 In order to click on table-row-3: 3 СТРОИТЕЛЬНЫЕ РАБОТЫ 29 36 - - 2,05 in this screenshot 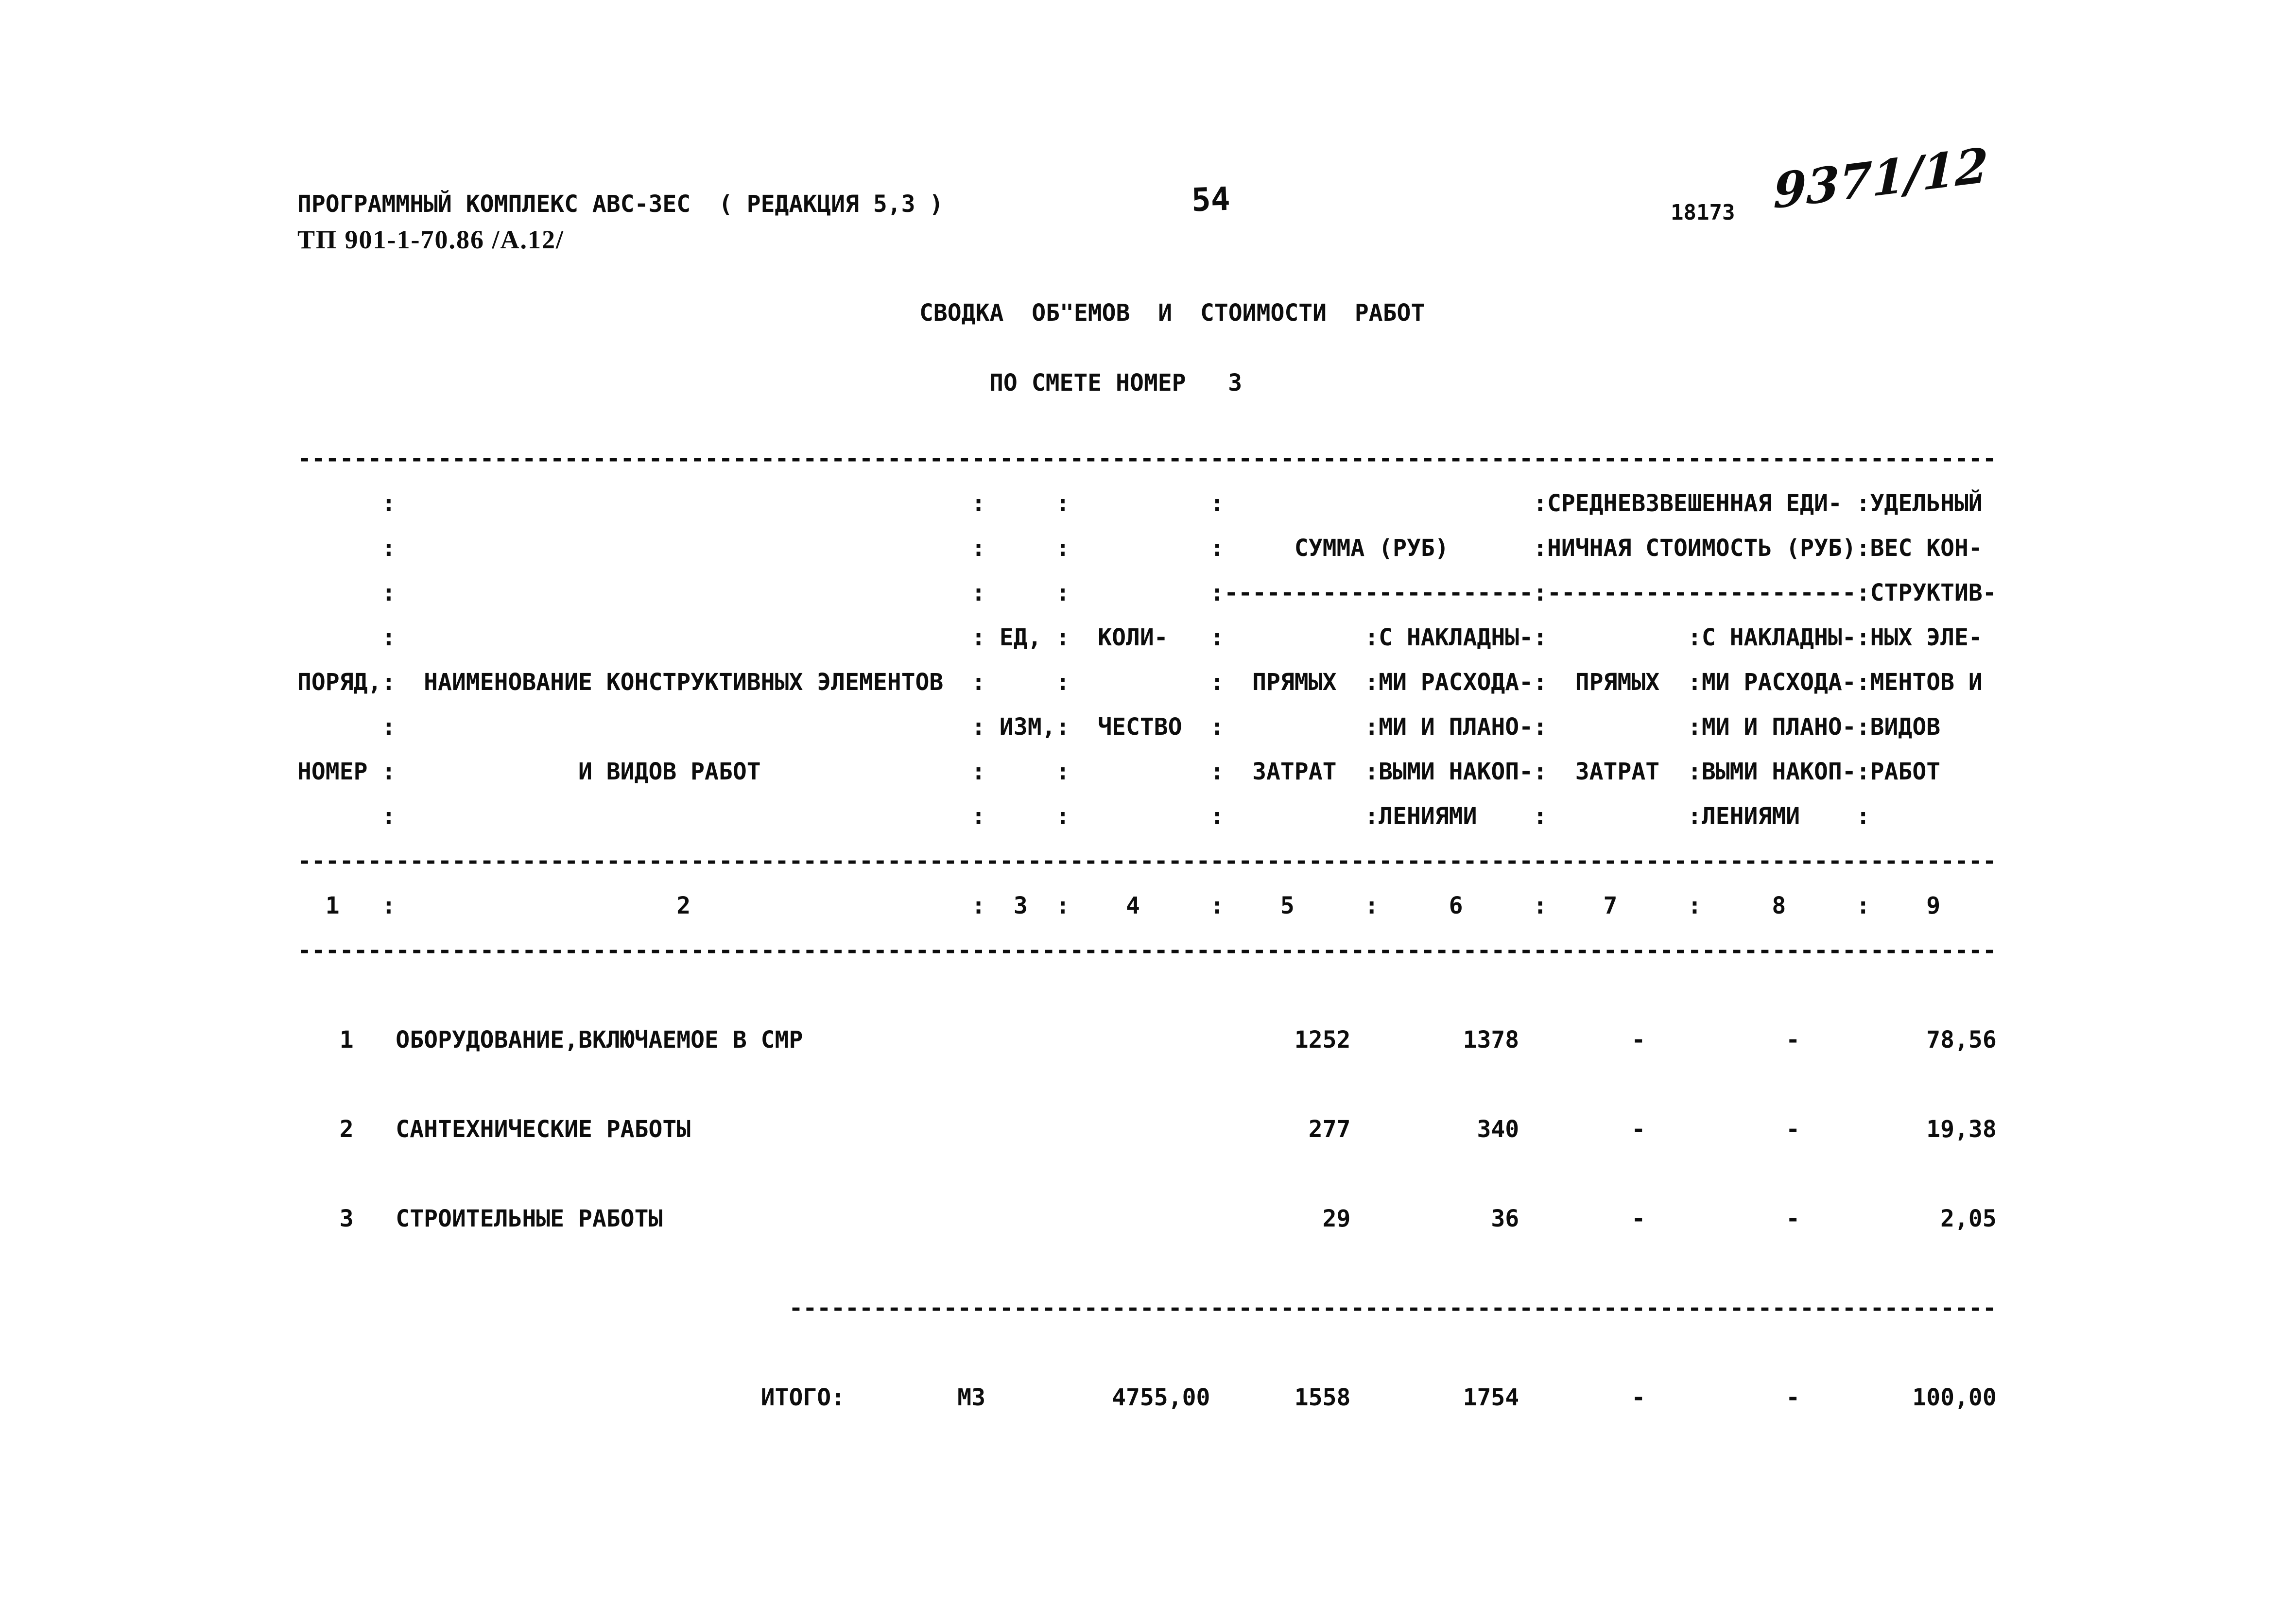, I will do `click(1147, 1218)`.